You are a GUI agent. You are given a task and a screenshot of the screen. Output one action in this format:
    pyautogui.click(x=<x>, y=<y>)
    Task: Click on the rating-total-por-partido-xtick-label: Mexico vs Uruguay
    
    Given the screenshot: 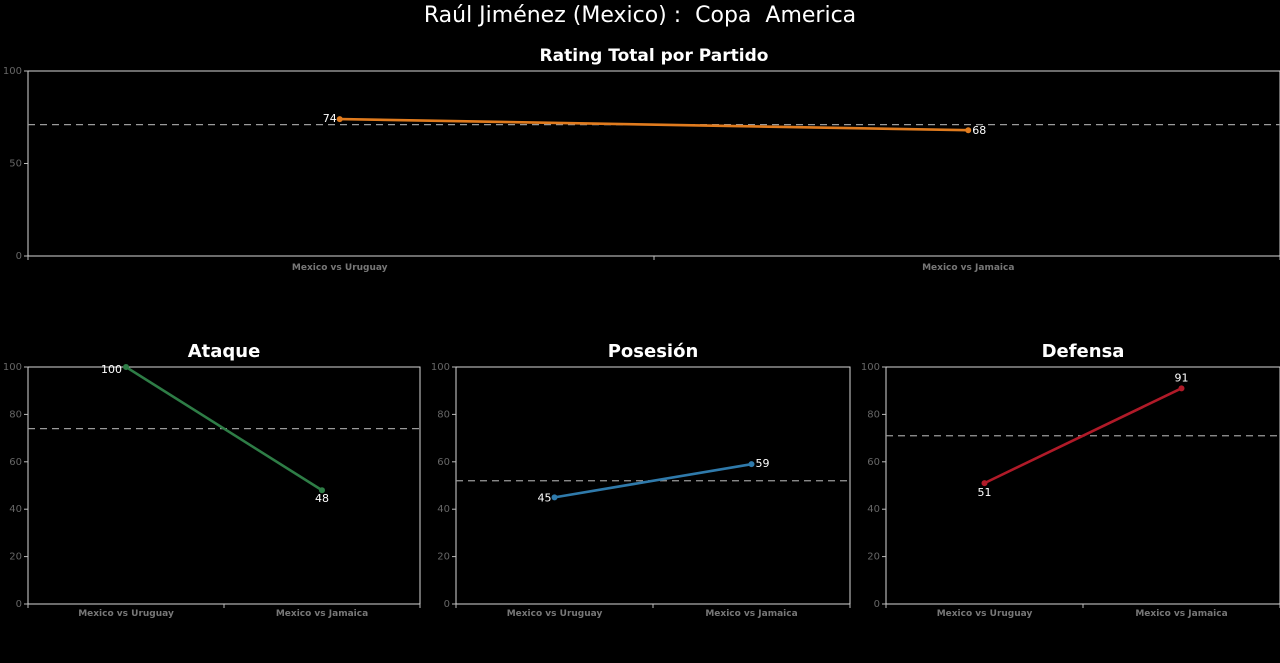 What is the action you would take?
    pyautogui.click(x=340, y=268)
    